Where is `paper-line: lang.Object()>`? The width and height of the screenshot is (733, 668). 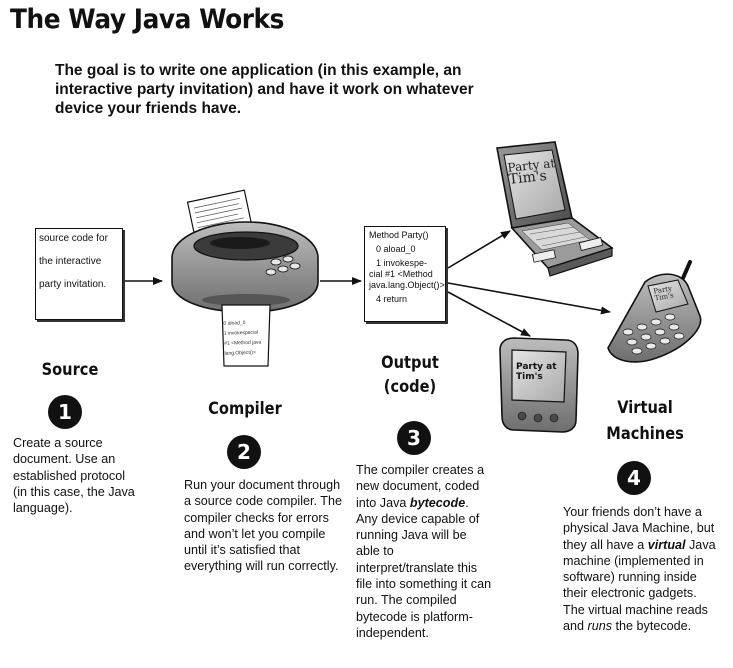 paper-line: lang.Object()> is located at coordinates (240, 353).